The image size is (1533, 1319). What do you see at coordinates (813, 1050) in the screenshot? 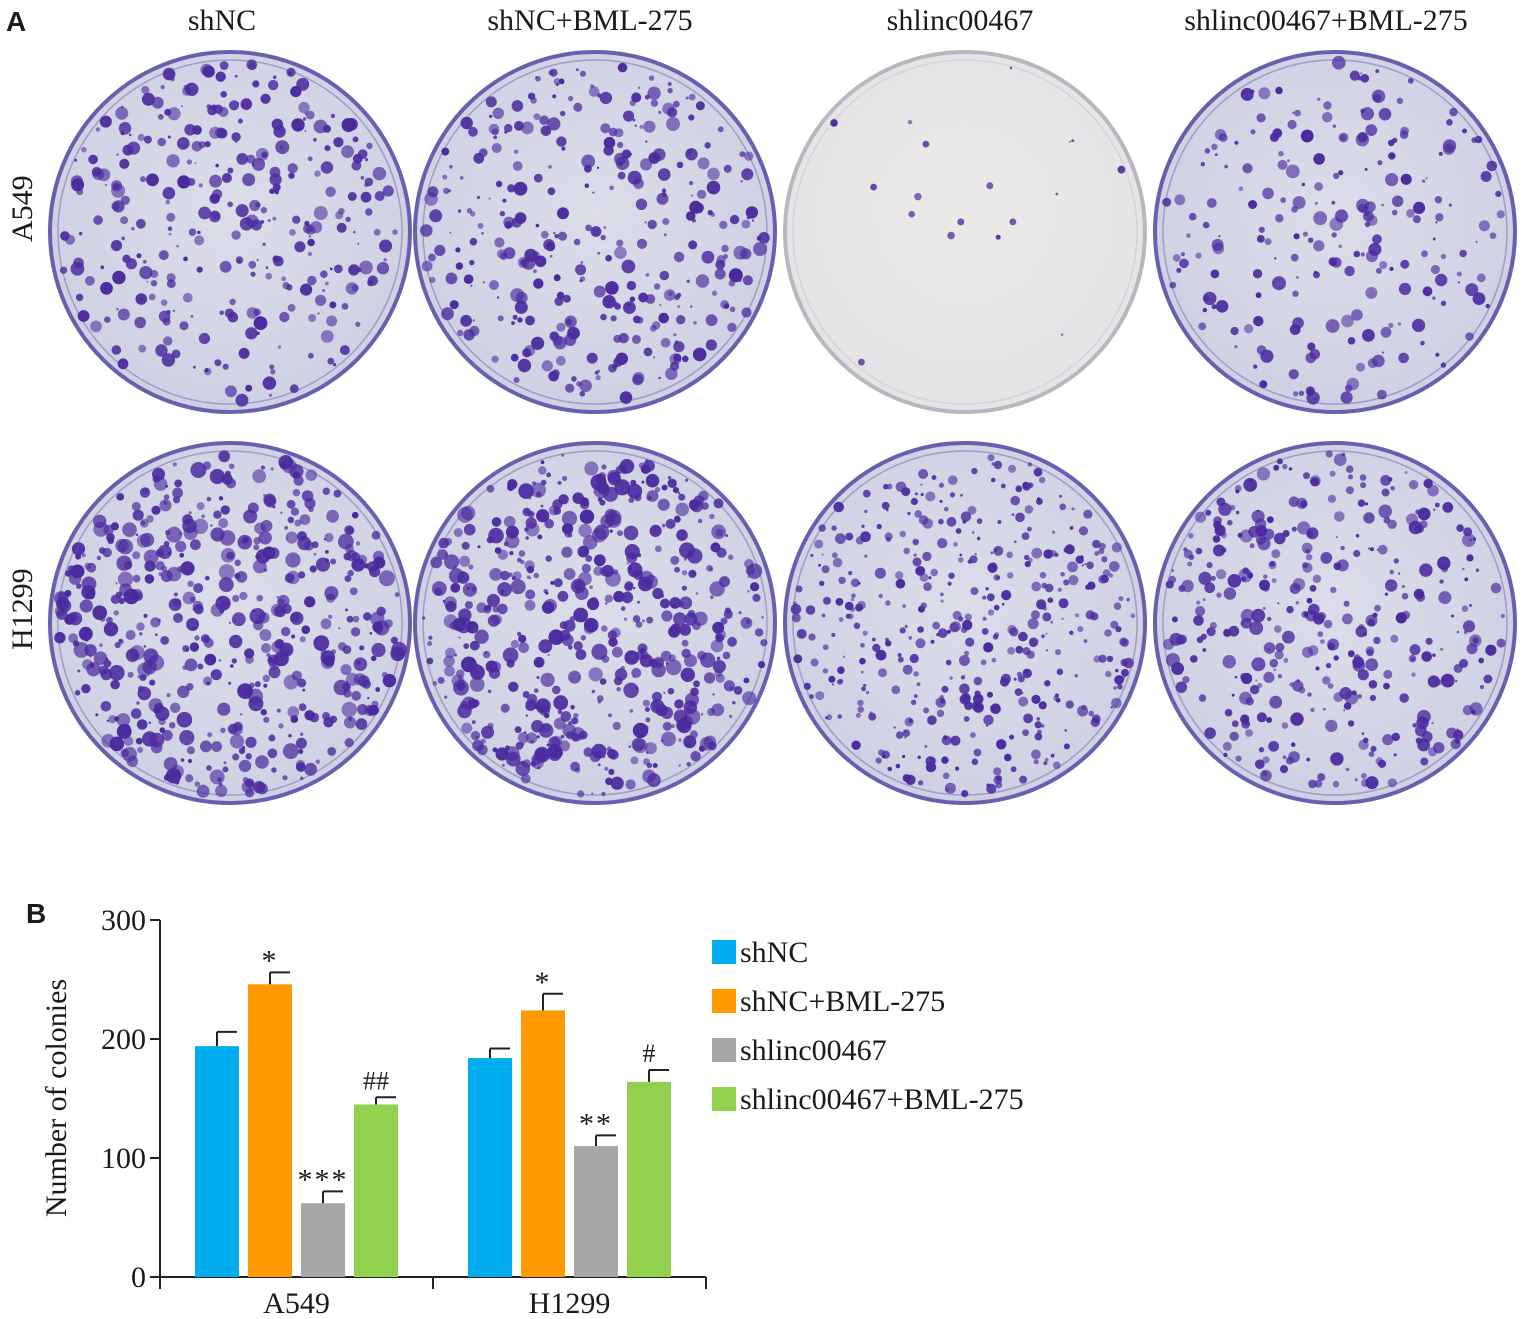
I see `legend-label: shlinc00467` at bounding box center [813, 1050].